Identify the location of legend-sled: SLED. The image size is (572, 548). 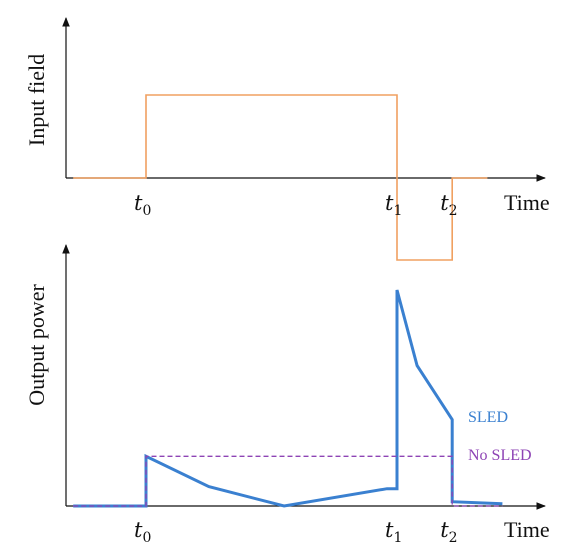
(488, 417).